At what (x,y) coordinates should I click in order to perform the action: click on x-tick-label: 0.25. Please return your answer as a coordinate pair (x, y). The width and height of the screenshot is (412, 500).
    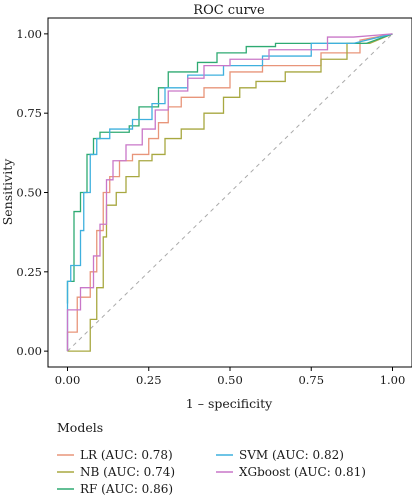
    Looking at the image, I should click on (149, 380).